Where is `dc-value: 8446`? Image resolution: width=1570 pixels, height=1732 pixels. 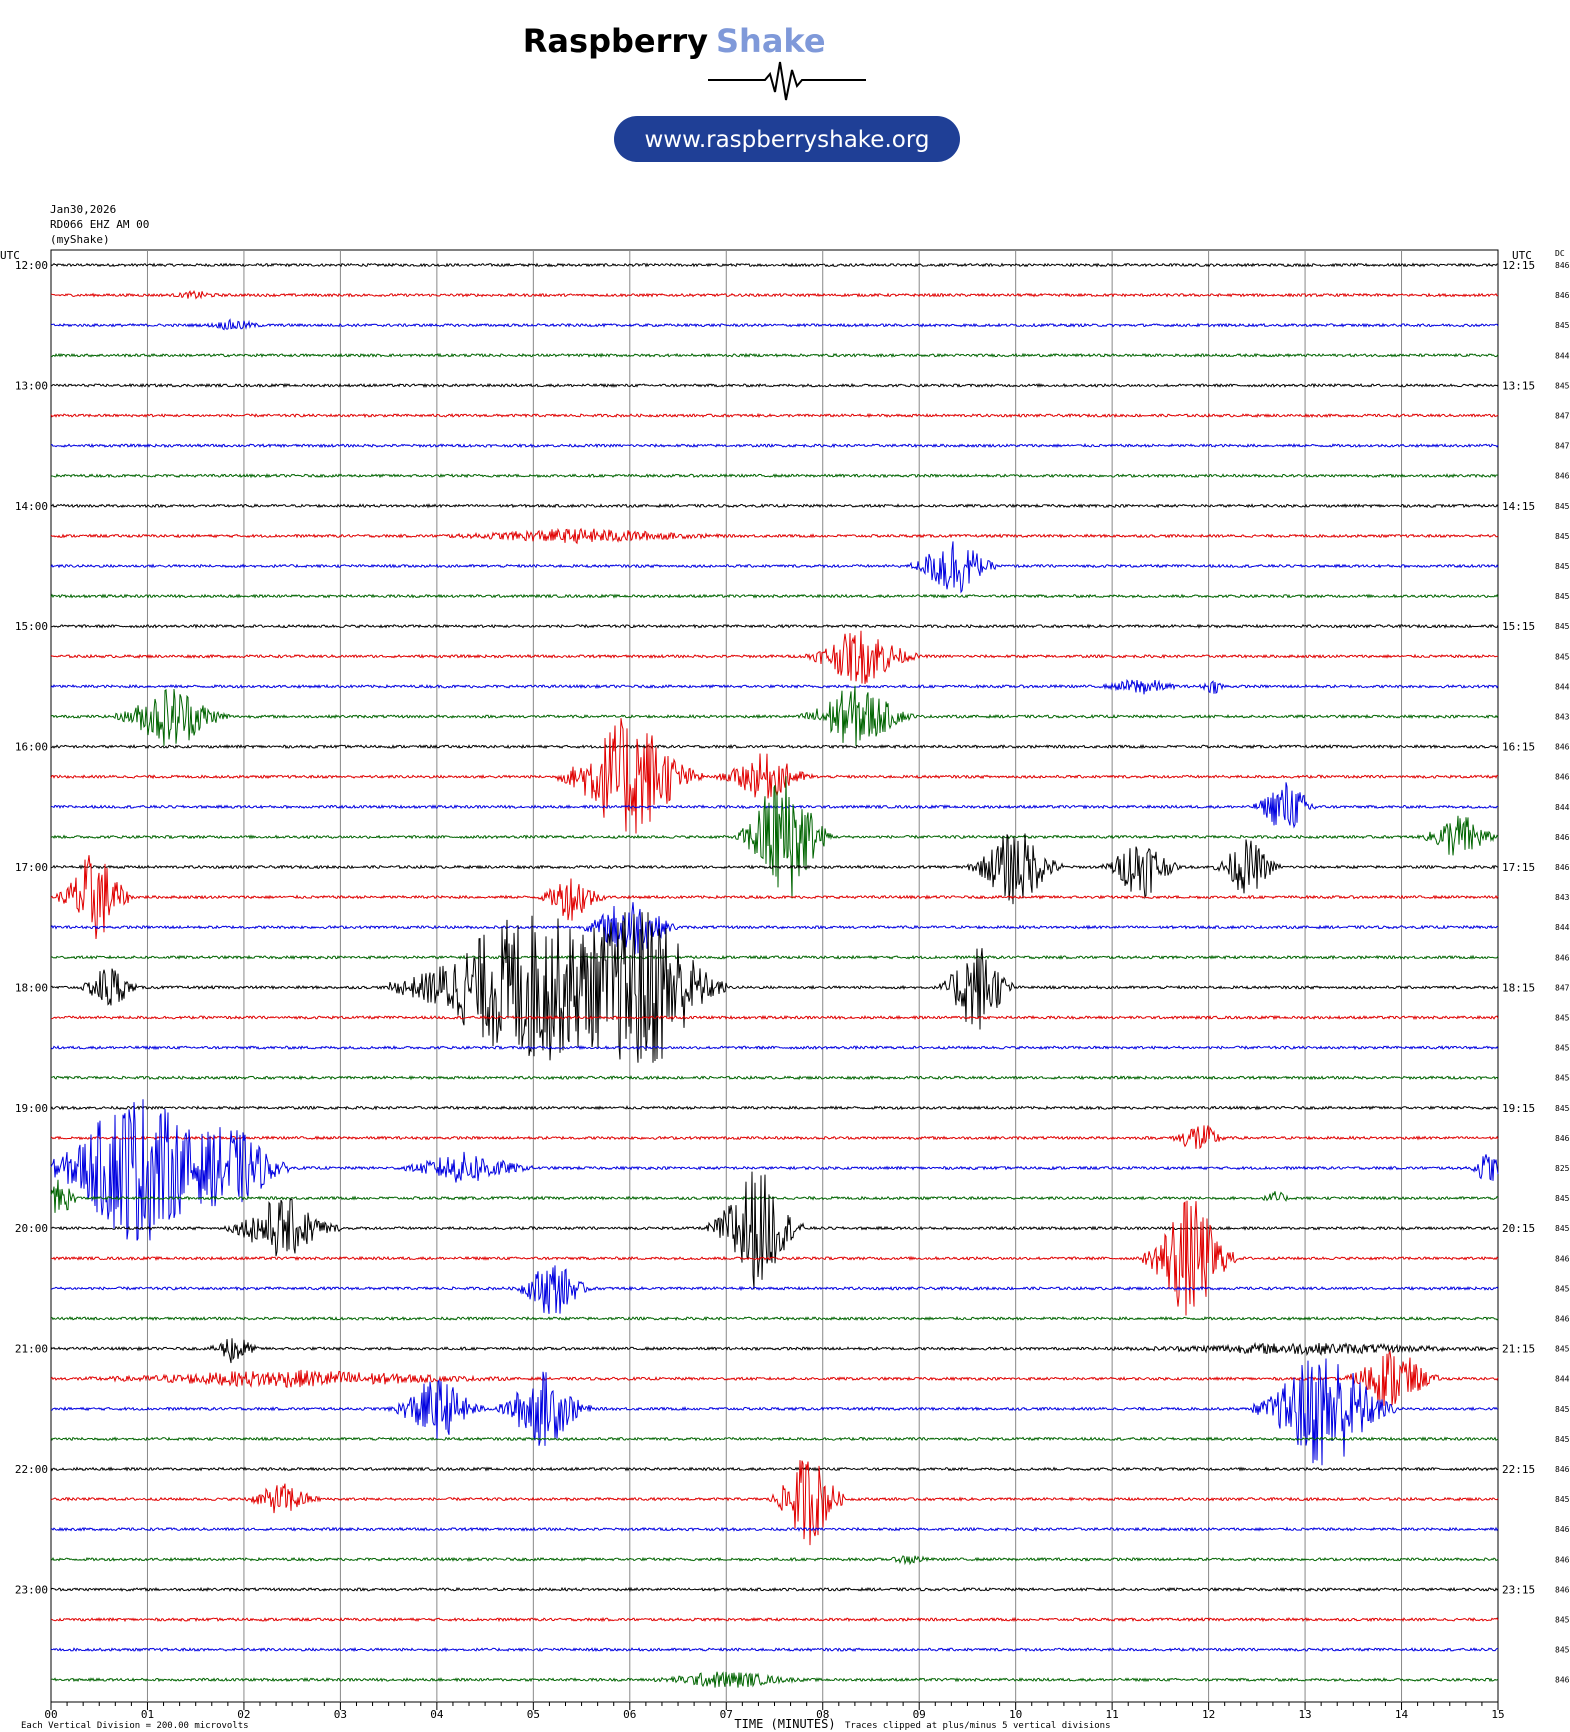 dc-value: 8446 is located at coordinates (1562, 1379).